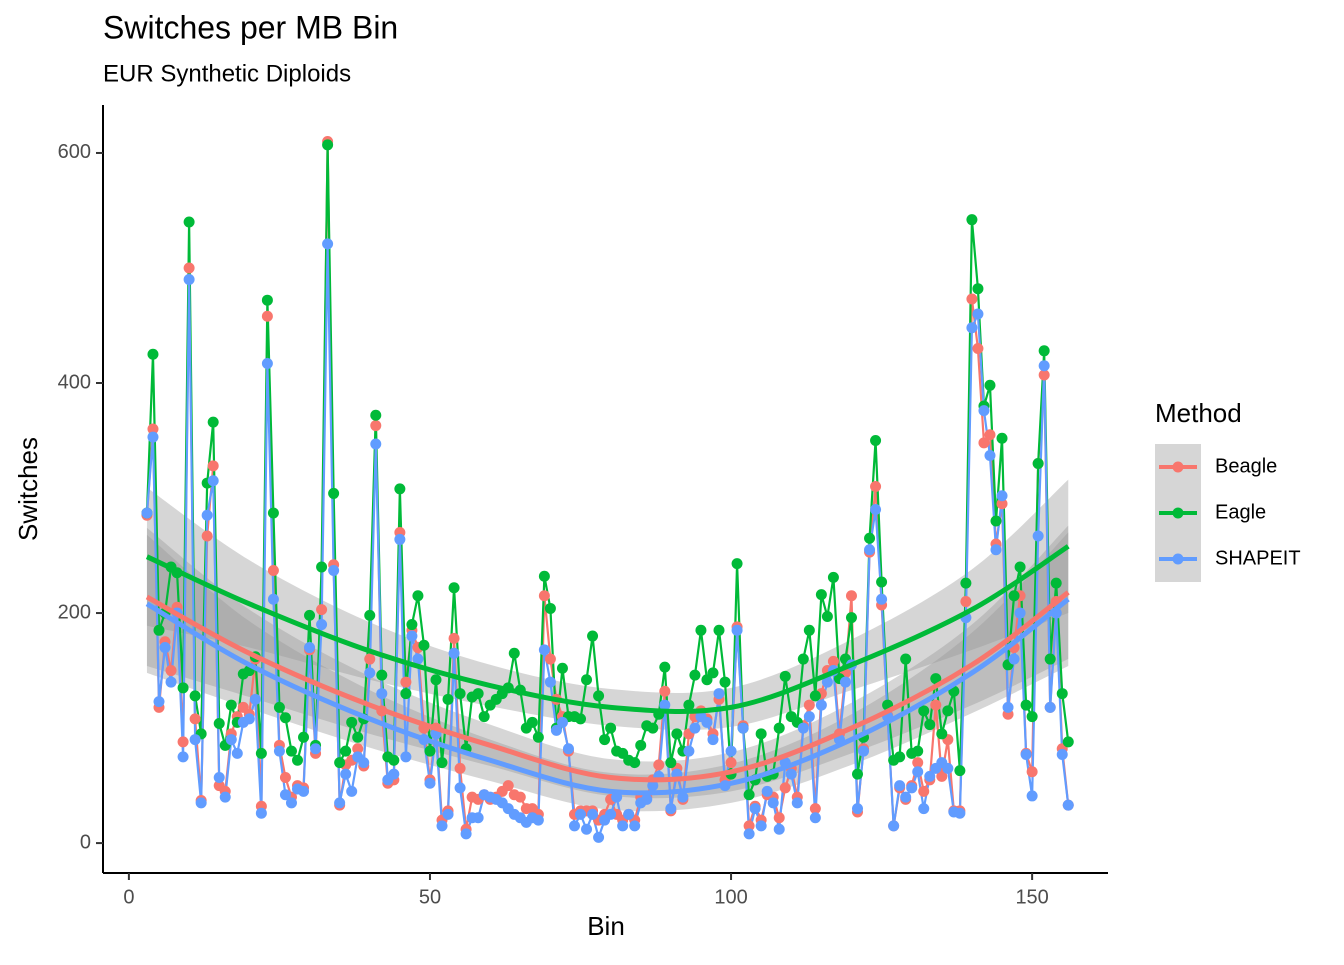  I want to click on trend-line, so click(607, 629).